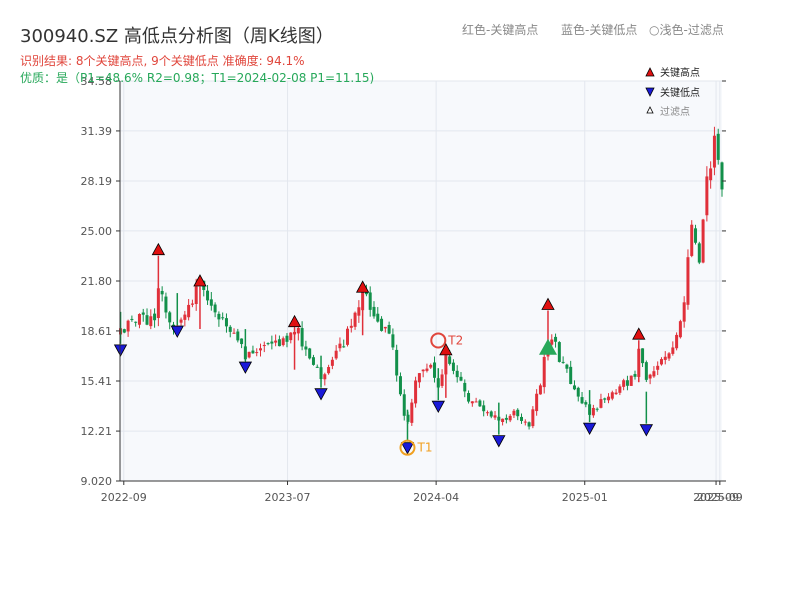 This screenshot has height=600, width=800. I want to click on y-tick-label: 12.21, so click(97, 431).